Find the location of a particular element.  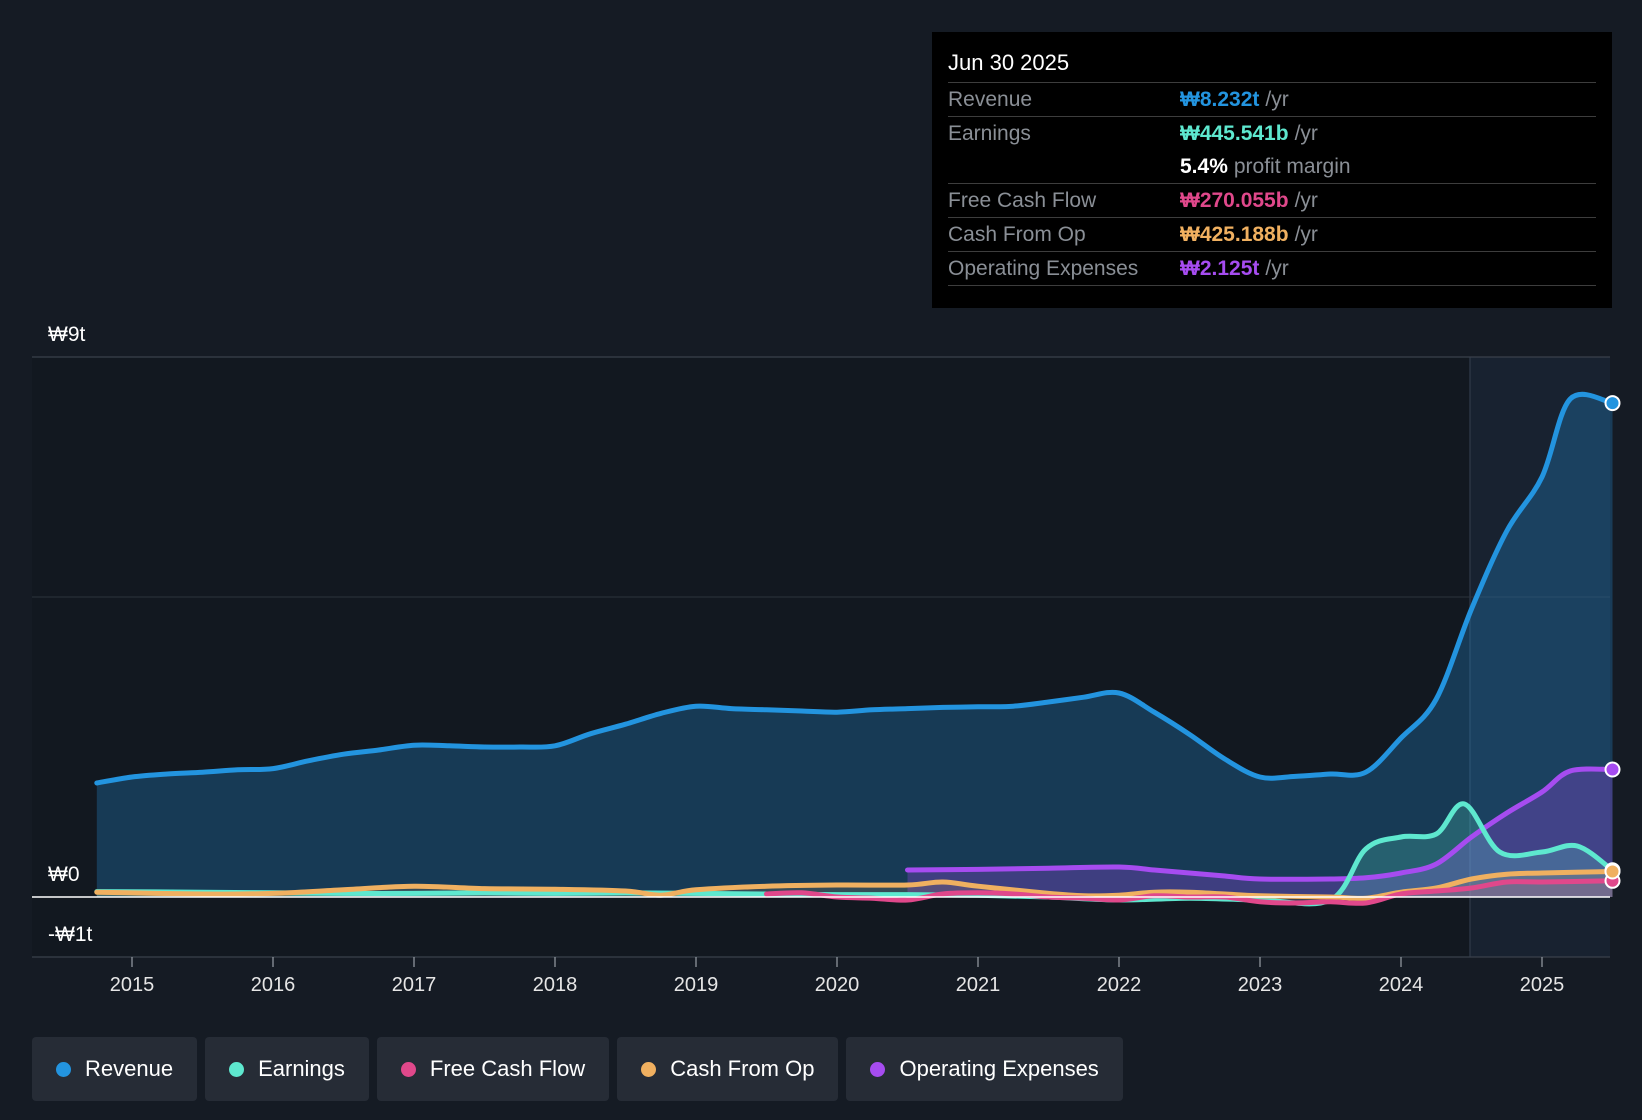

legend-label: Earnings is located at coordinates (301, 1068).